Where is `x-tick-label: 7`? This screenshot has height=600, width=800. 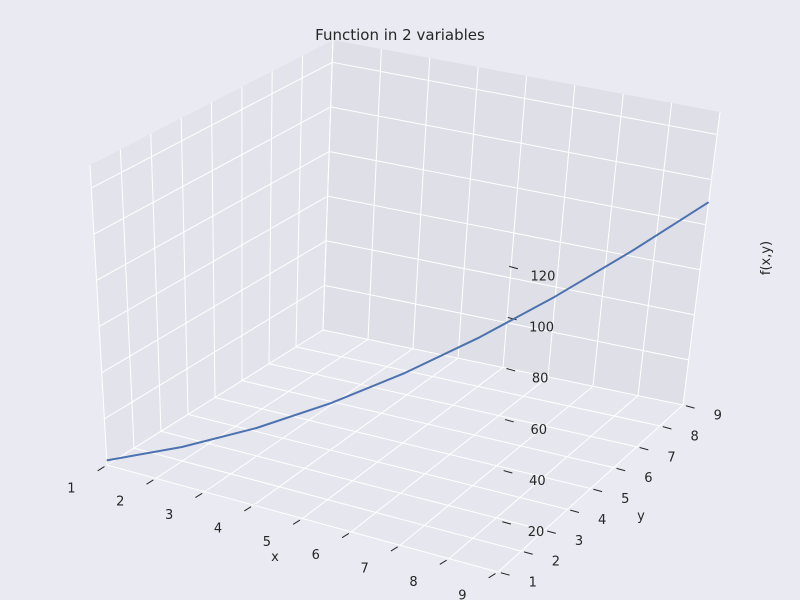
x-tick-label: 7 is located at coordinates (364, 569).